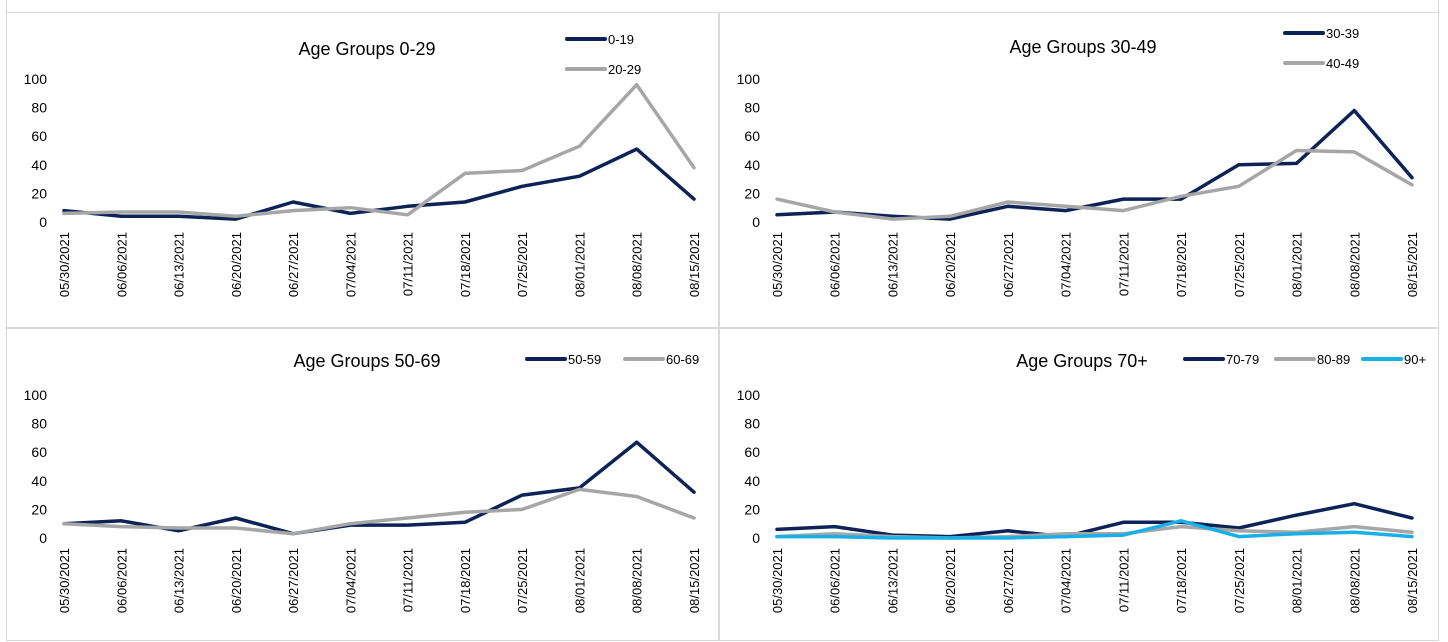 The image size is (1448, 642). What do you see at coordinates (1242, 359) in the screenshot?
I see `legend-label-70-79: 70-79` at bounding box center [1242, 359].